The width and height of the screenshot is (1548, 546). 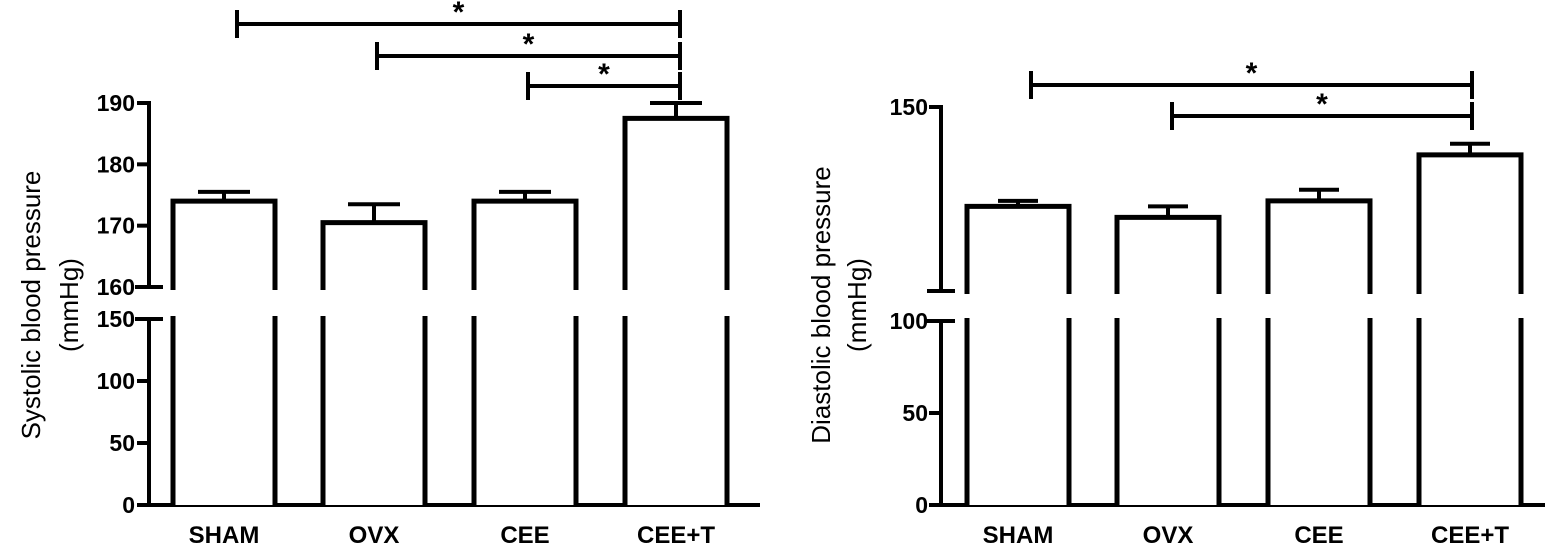 I want to click on y-axis-title: Diastolic blood pressure, so click(x=821, y=304).